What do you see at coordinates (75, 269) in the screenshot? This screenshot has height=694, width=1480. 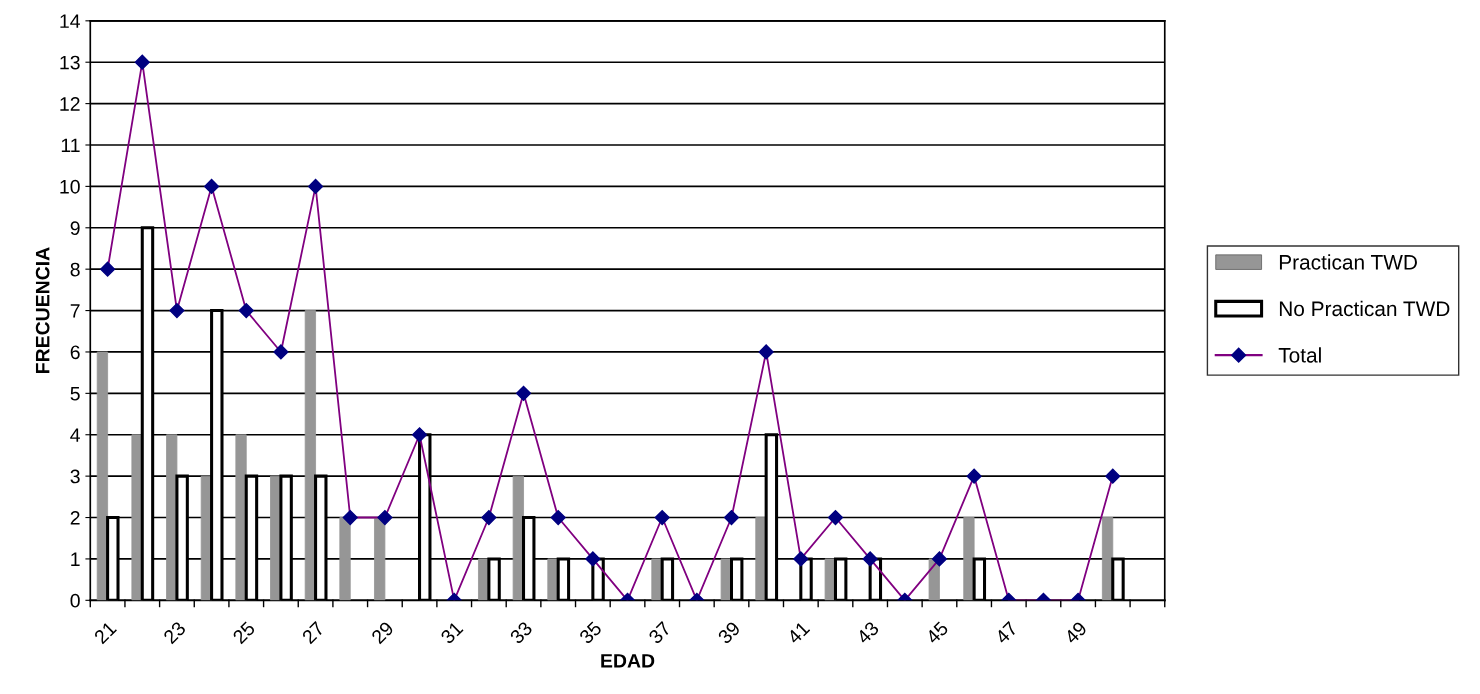 I see `y-tick-label: 8` at bounding box center [75, 269].